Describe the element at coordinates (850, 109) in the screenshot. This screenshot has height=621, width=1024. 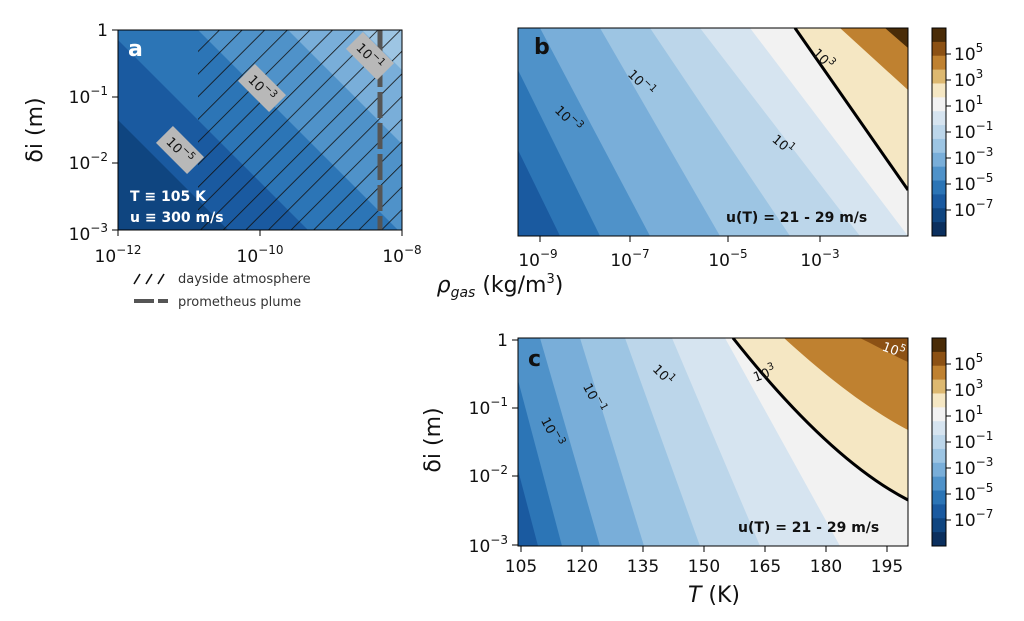
I see `panel-b-bold-contour` at that location.